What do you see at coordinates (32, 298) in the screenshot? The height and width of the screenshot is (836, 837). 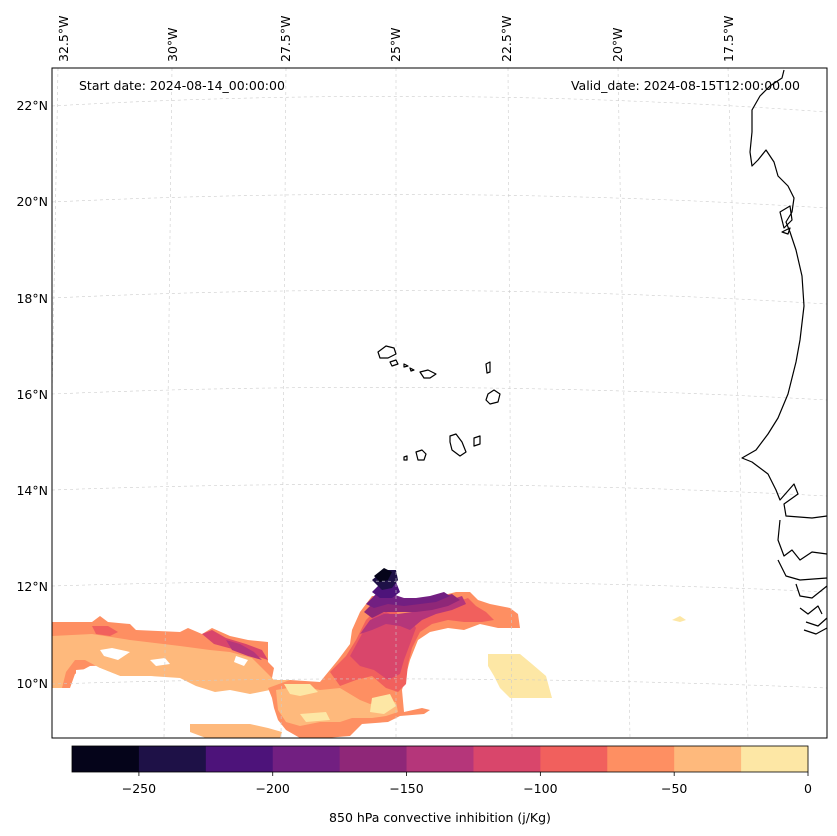 I see `lat-label: 18°N` at bounding box center [32, 298].